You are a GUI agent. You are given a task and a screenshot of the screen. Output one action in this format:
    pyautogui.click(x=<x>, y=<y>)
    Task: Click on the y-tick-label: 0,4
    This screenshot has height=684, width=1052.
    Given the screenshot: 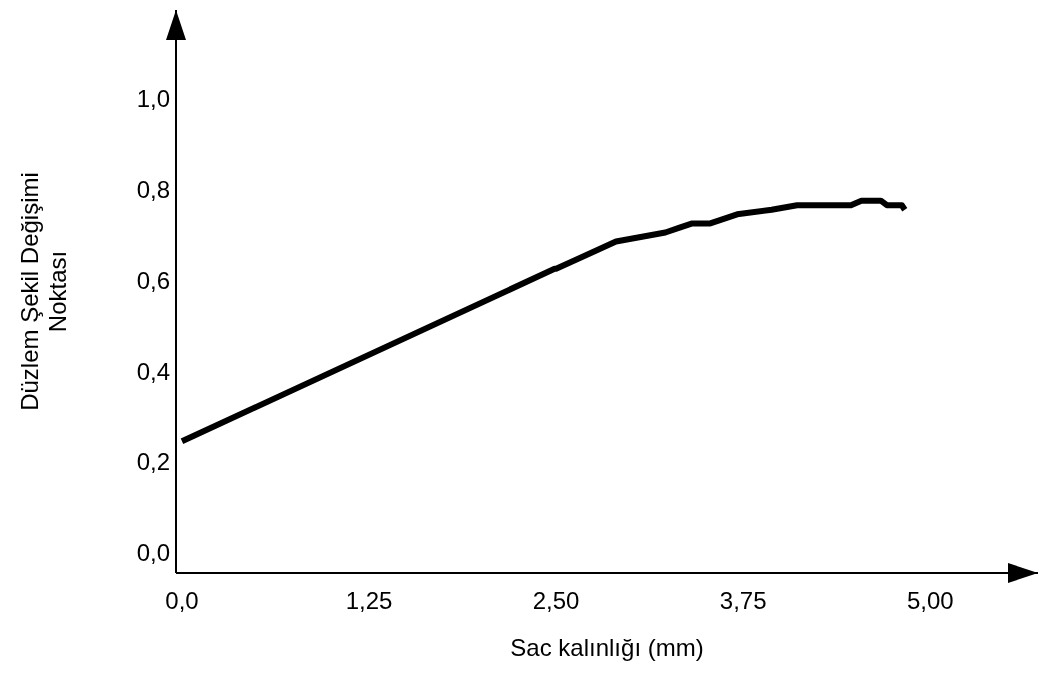 What is the action you would take?
    pyautogui.click(x=153, y=371)
    